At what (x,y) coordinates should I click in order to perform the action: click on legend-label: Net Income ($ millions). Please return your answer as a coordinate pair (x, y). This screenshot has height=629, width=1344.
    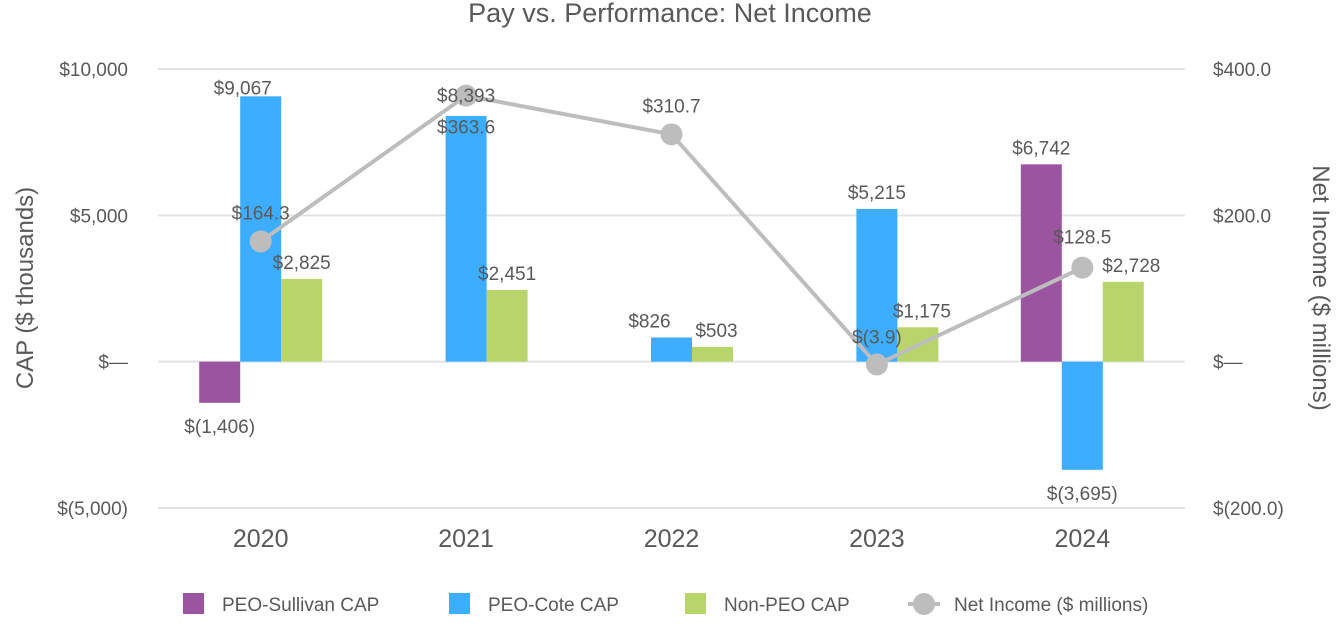
    Looking at the image, I should click on (1051, 605).